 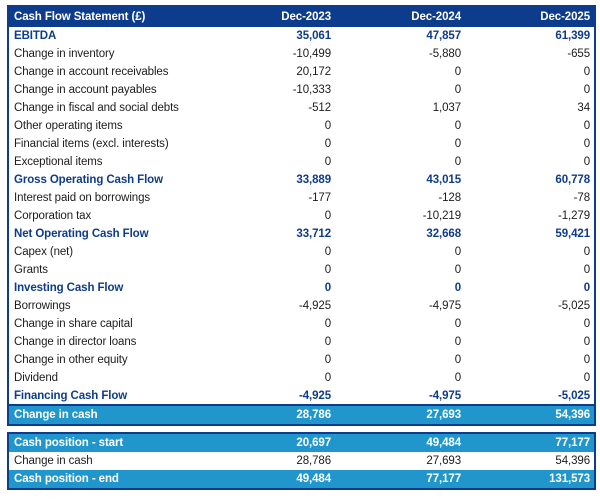 I want to click on row-label: Grants, so click(x=106, y=270).